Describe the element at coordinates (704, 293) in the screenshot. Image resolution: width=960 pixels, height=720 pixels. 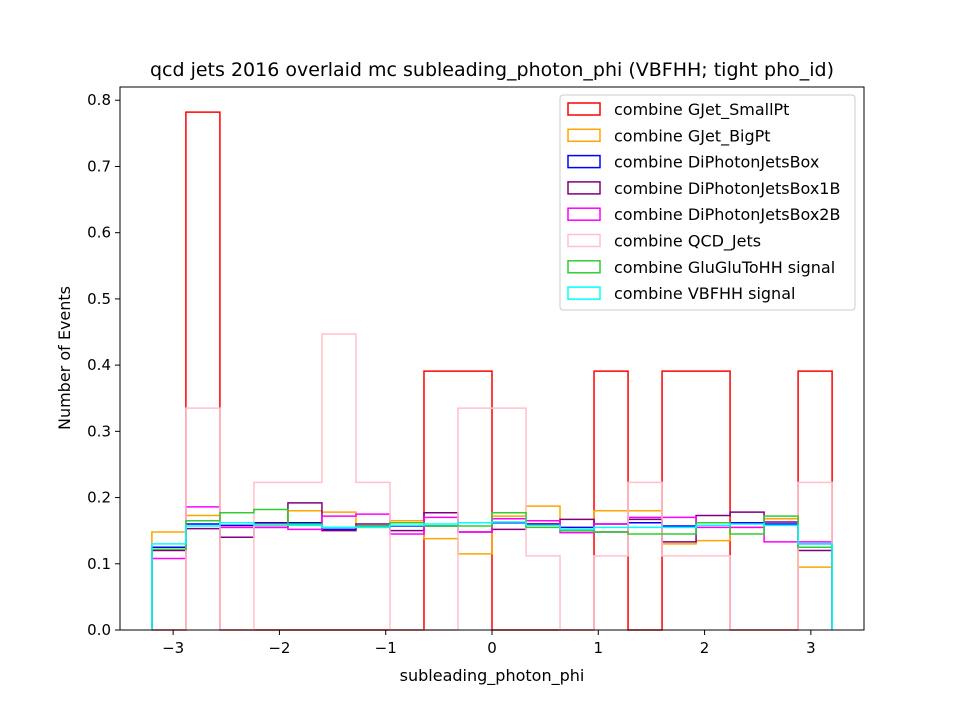
I see `legend-label-7: combine VBFHH signal` at that location.